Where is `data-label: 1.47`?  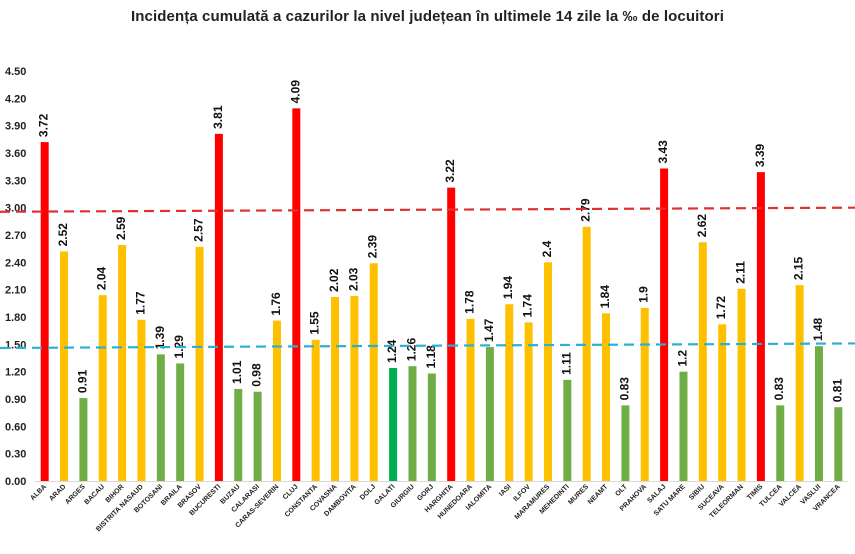
data-label: 1.47 is located at coordinates (489, 330).